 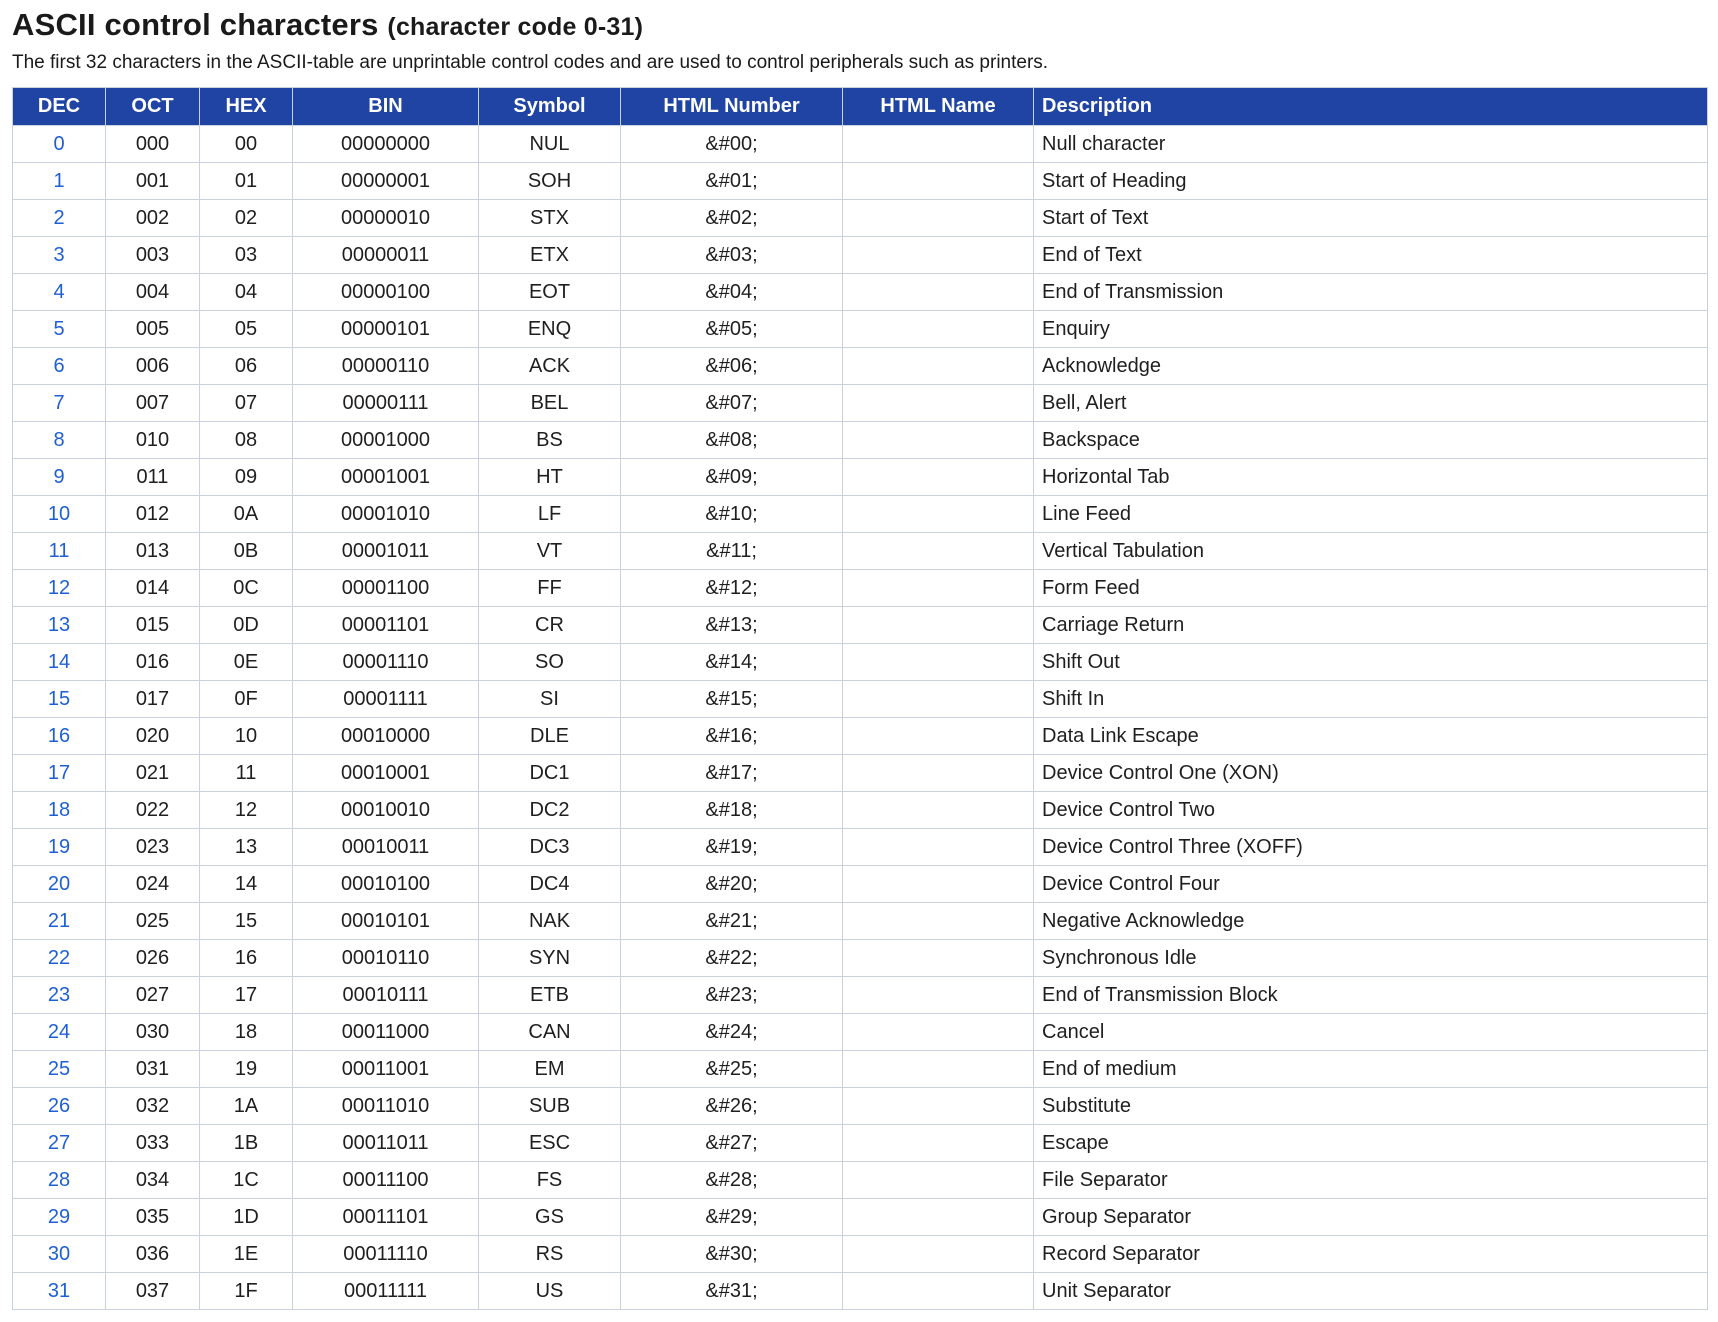 What do you see at coordinates (860, 1217) in the screenshot?
I see `table-row: 29 035 1D 00011101 GS &#29; Group Separator` at bounding box center [860, 1217].